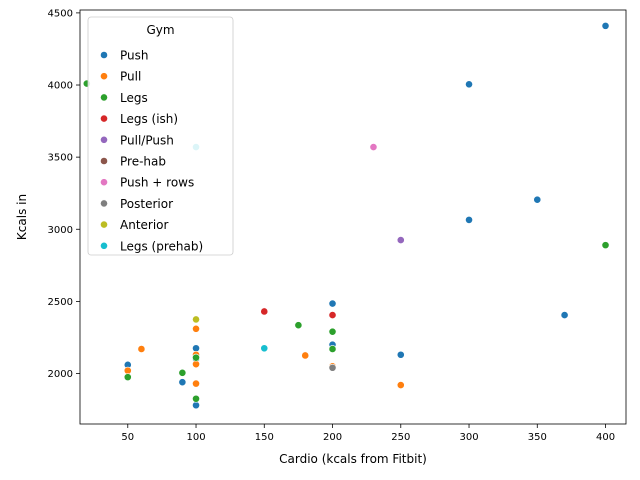  What do you see at coordinates (353, 459) in the screenshot?
I see `x-axis-label: Cardio (kcals from Fitbit)` at bounding box center [353, 459].